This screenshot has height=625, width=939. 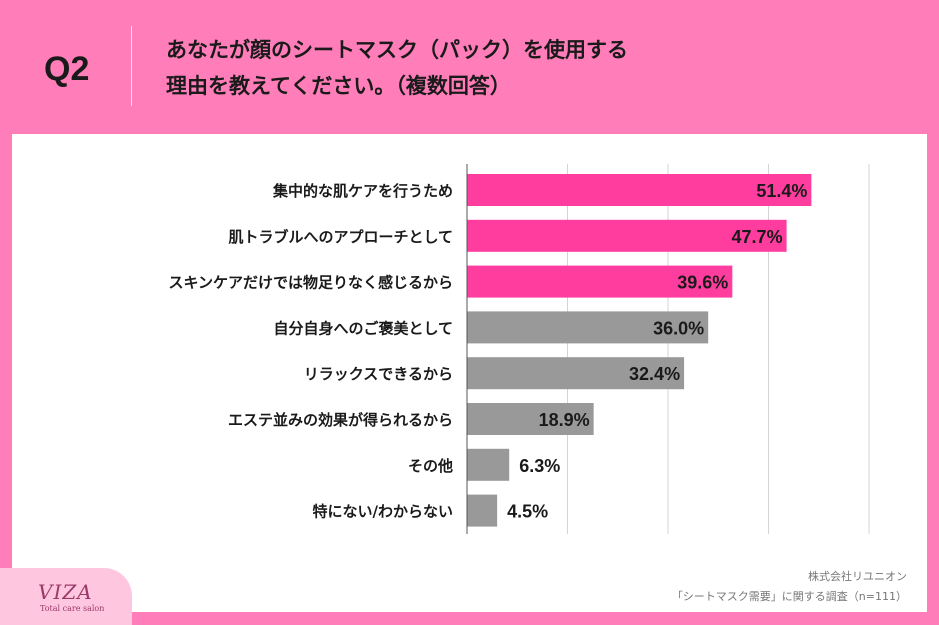 I want to click on header-divider, so click(x=131, y=66).